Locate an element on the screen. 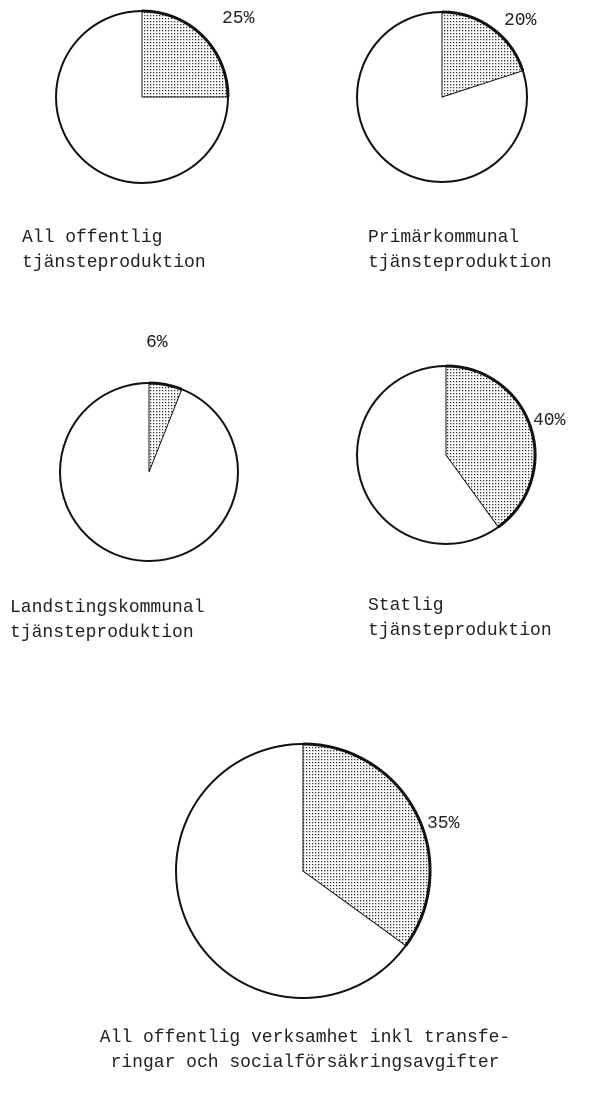 The image size is (595, 1107). value-label: 20% is located at coordinates (520, 21).